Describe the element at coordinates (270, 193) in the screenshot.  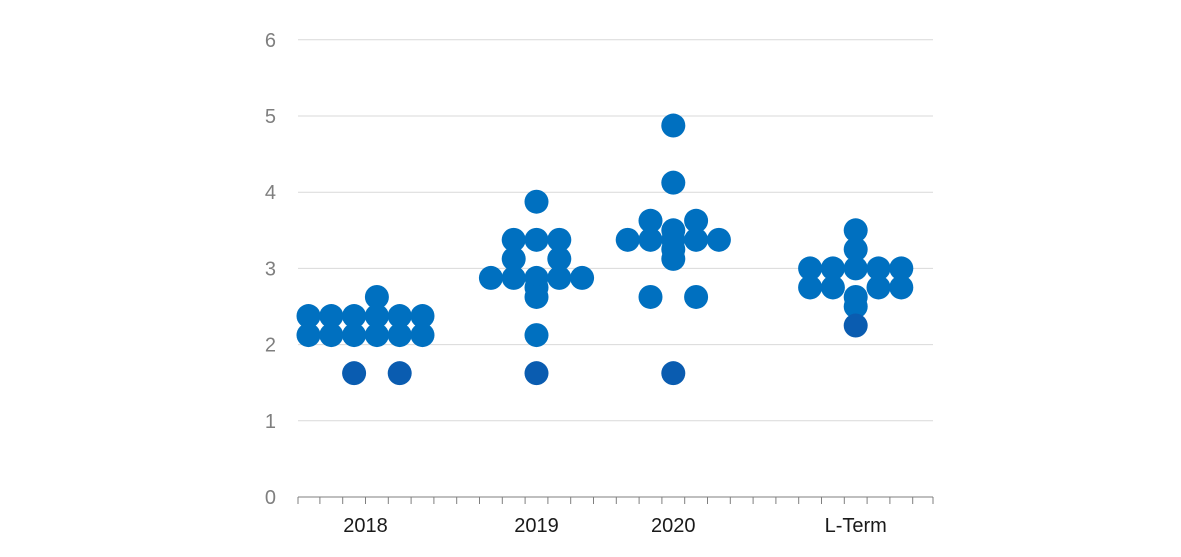
I see `y-tick-label: 4` at that location.